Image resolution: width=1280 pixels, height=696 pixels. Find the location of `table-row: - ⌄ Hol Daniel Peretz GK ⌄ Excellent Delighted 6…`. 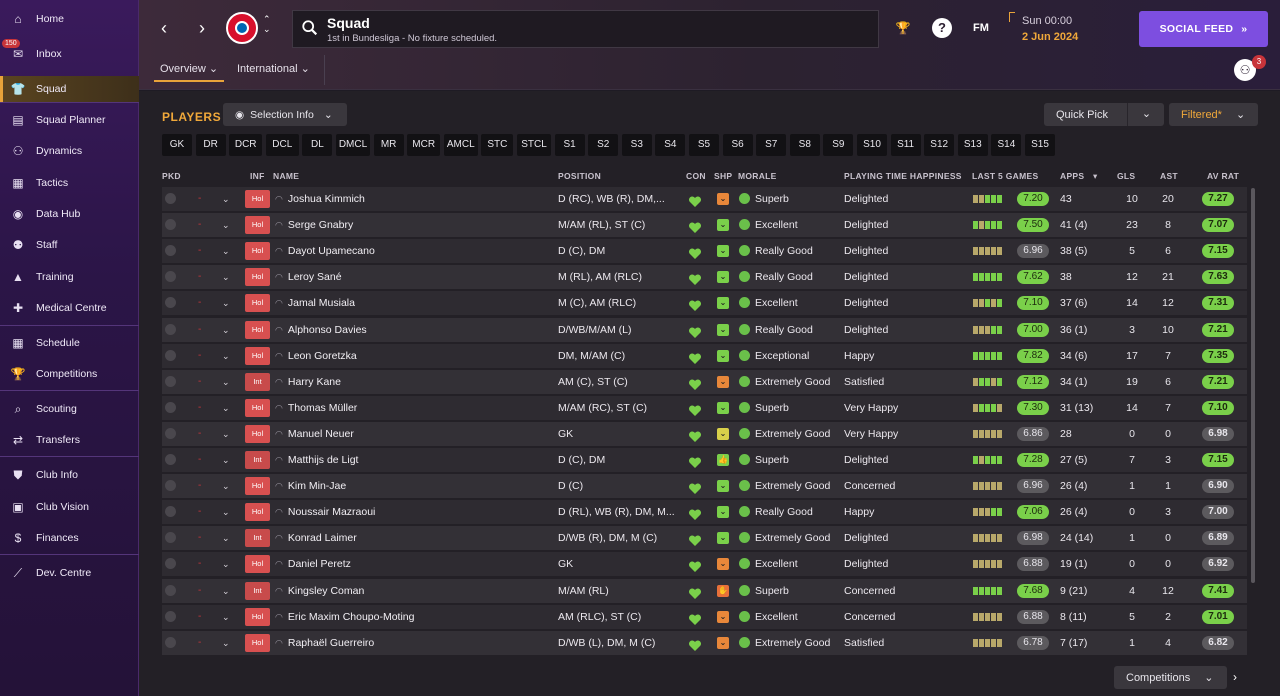

table-row: - ⌄ Hol Daniel Peretz GK ⌄ Excellent Delighted 6… is located at coordinates (704, 564).